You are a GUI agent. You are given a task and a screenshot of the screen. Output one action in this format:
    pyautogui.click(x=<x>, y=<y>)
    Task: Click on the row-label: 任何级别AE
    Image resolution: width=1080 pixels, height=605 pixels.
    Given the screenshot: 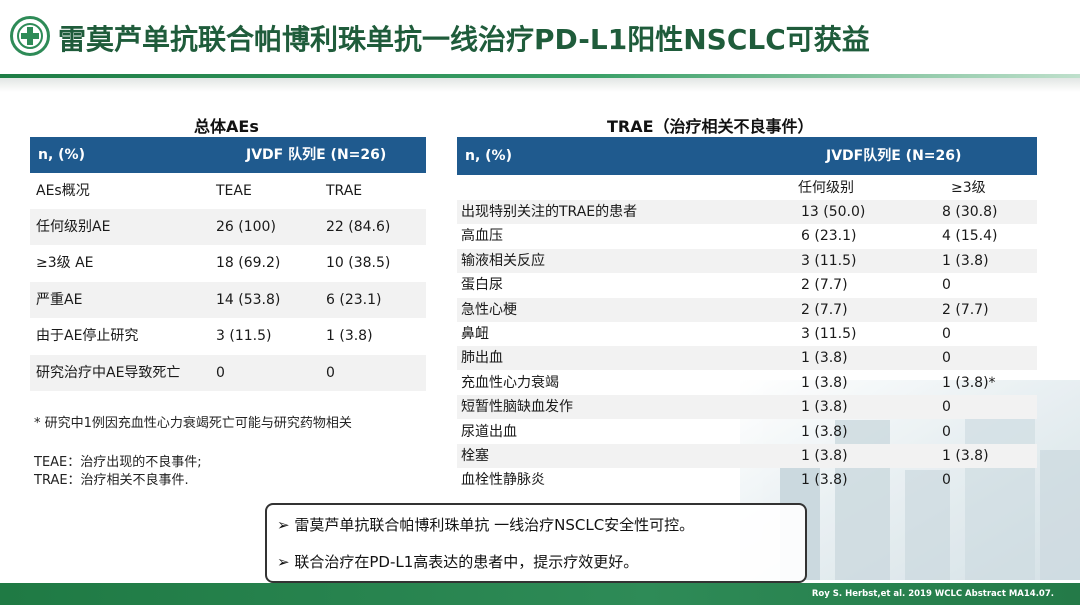 What is the action you would take?
    pyautogui.click(x=73, y=227)
    